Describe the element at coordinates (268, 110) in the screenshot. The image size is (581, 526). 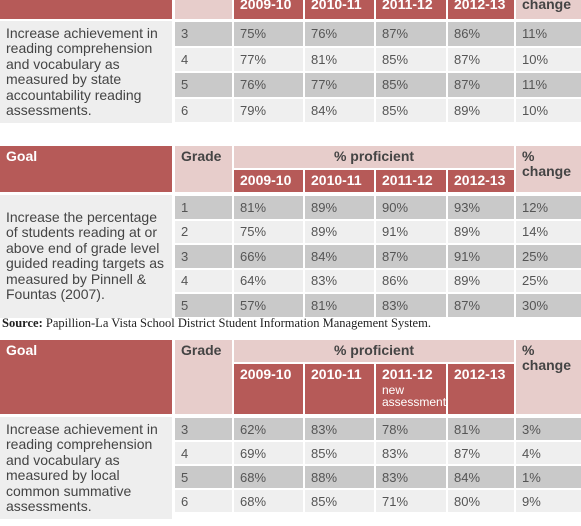
I see `value-cell: 79%` at that location.